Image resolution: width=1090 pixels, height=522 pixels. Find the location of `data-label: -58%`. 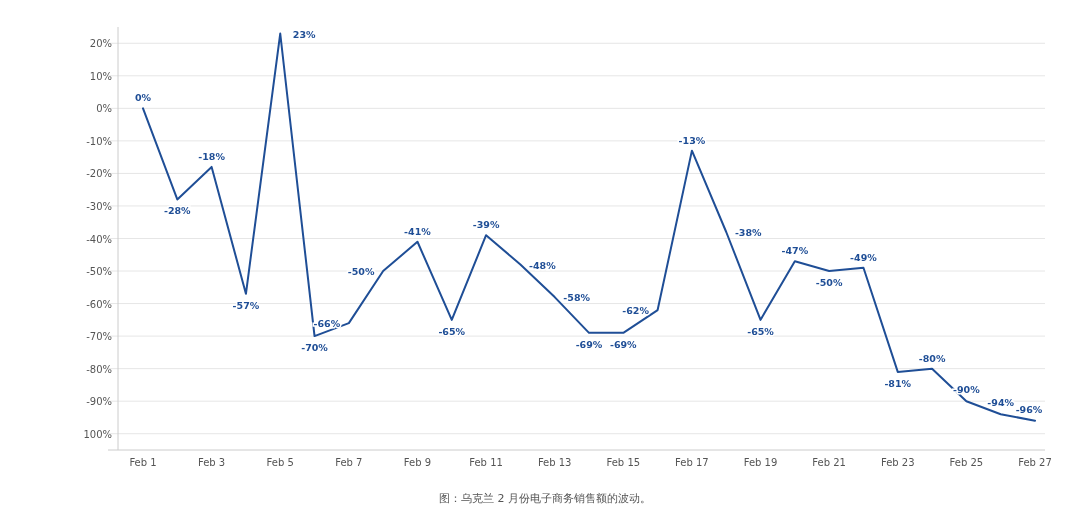

data-label: -58% is located at coordinates (577, 298).